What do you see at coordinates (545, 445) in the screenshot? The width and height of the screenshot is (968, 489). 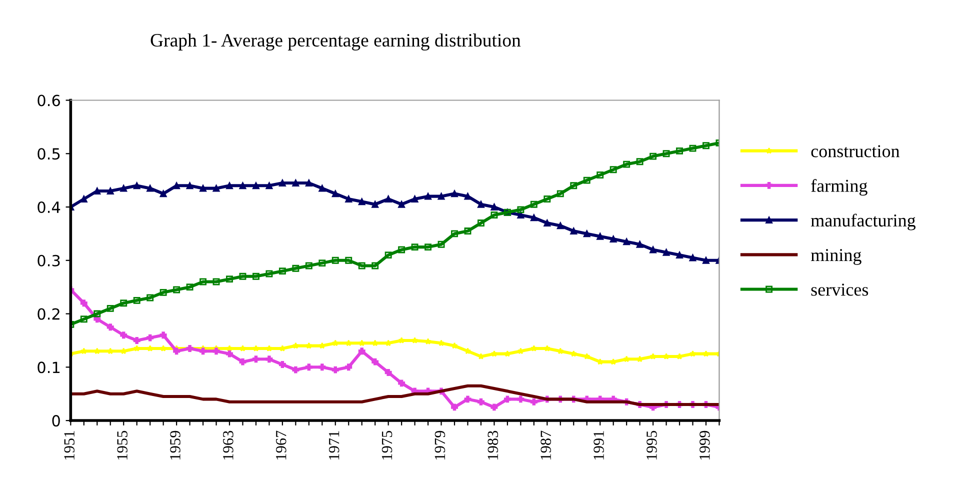 I see `x-tick-label: 1987` at bounding box center [545, 445].